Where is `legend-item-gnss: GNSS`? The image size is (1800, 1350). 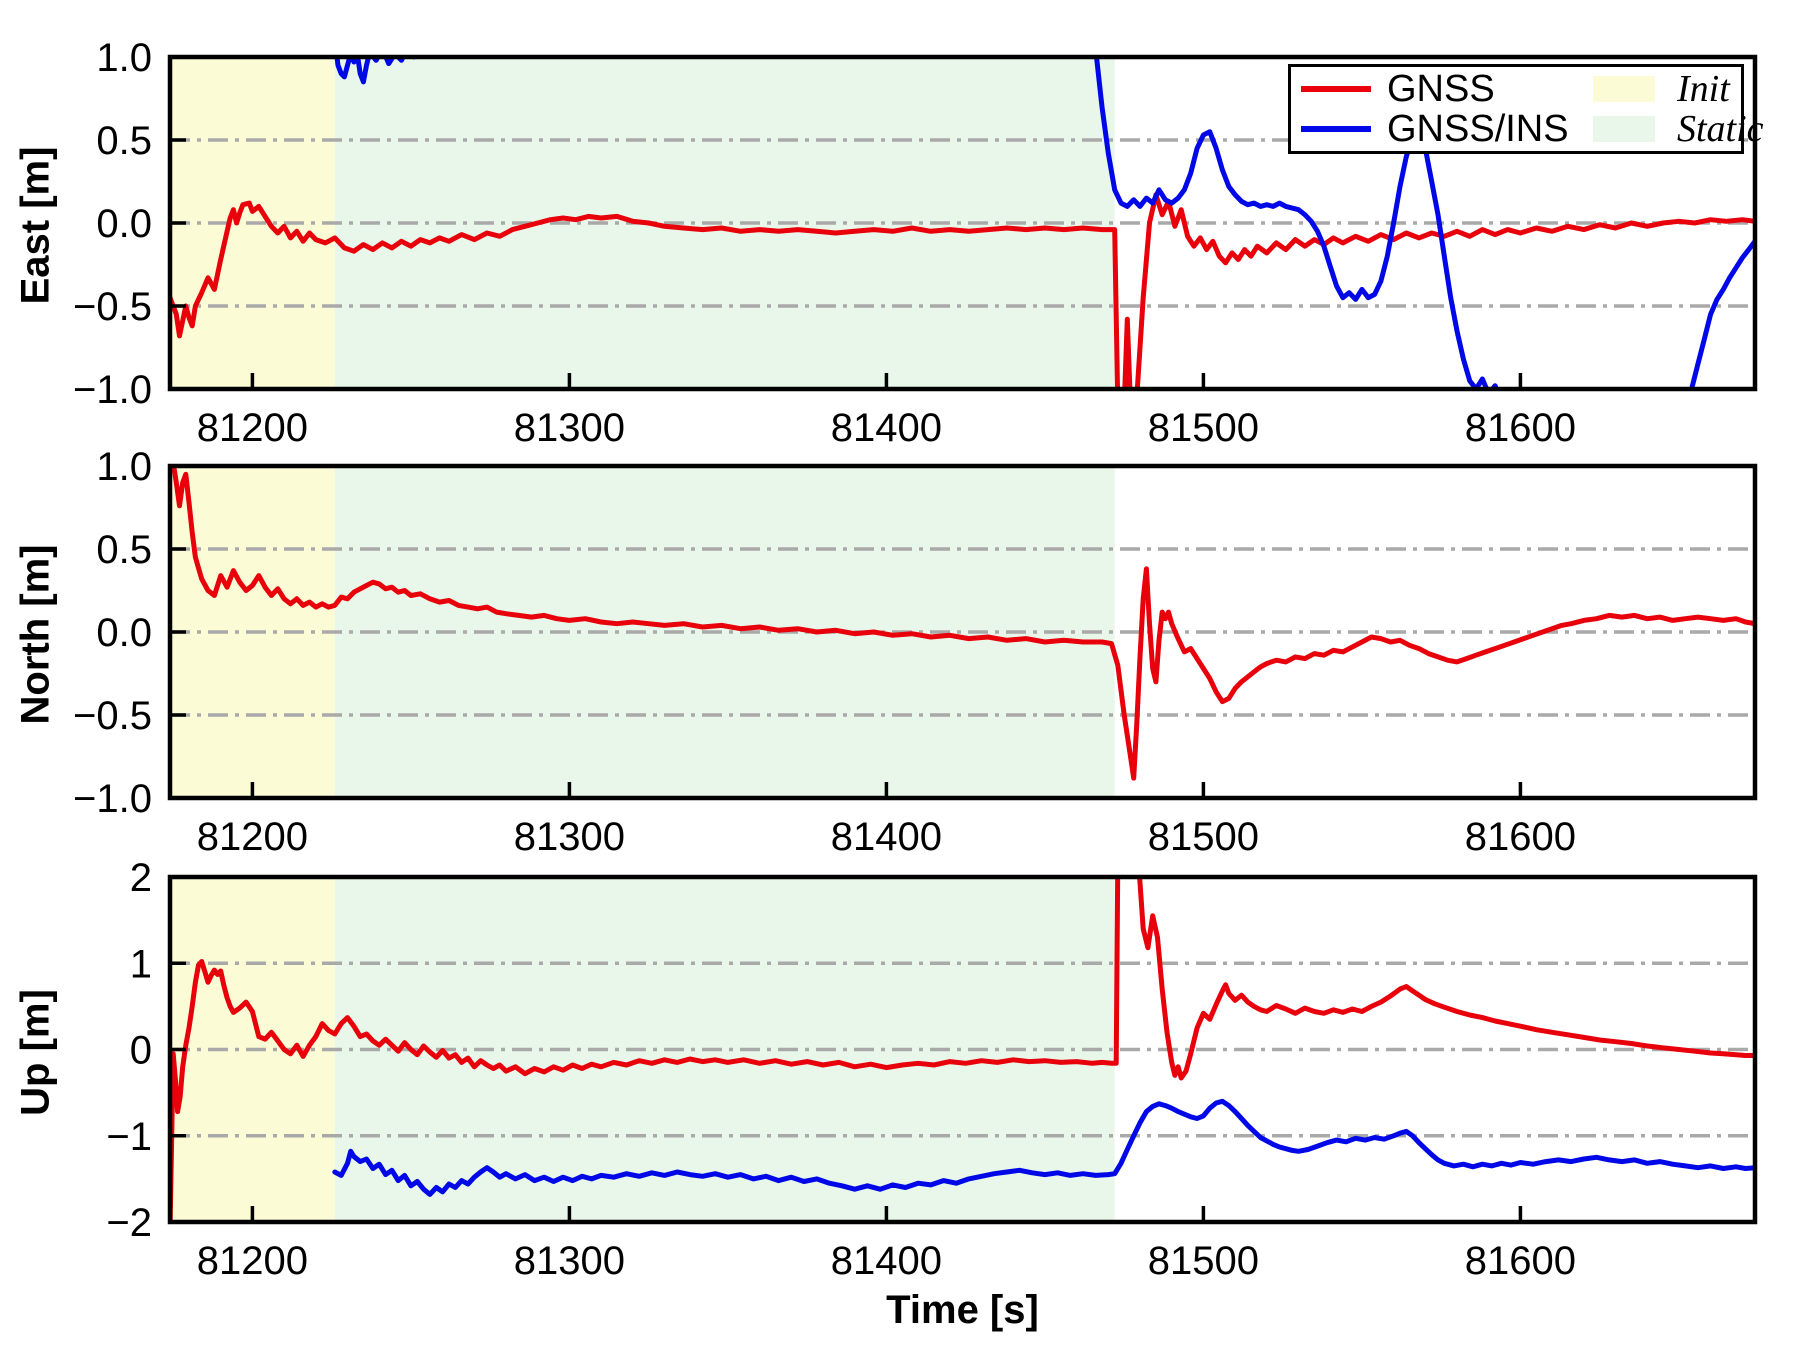
legend-item-gnss: GNSS is located at coordinates (1447, 89).